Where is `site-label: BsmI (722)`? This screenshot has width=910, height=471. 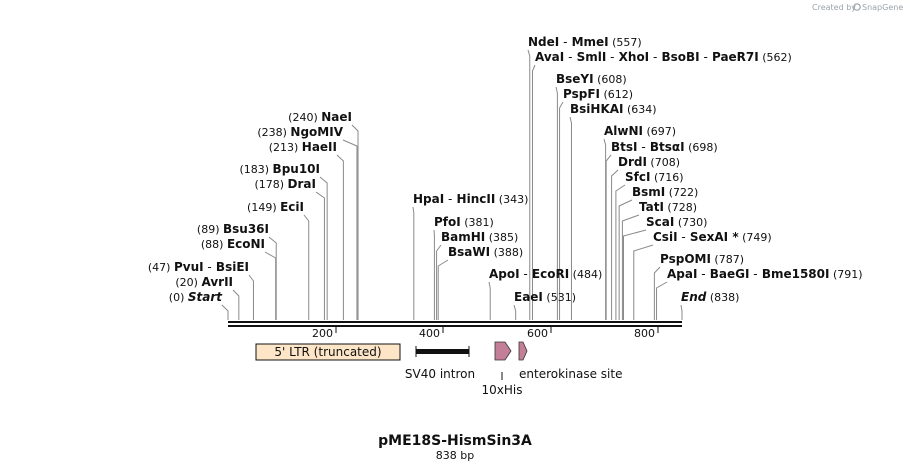
site-label: BsmI (722) is located at coordinates (665, 192).